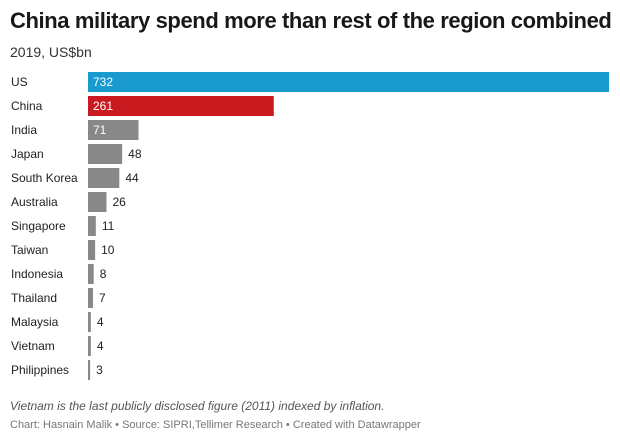 Image resolution: width=620 pixels, height=442 pixels. What do you see at coordinates (33, 346) in the screenshot?
I see `category-label: Vietnam` at bounding box center [33, 346].